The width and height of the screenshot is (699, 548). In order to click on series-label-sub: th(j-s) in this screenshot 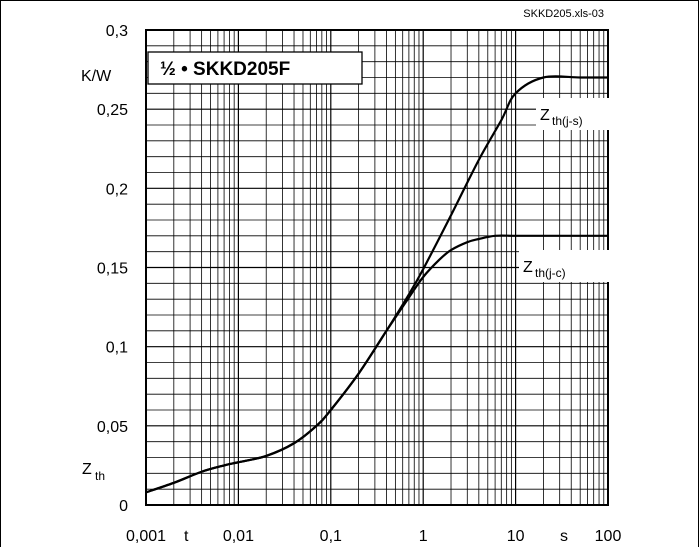, I will do `click(567, 121)`.